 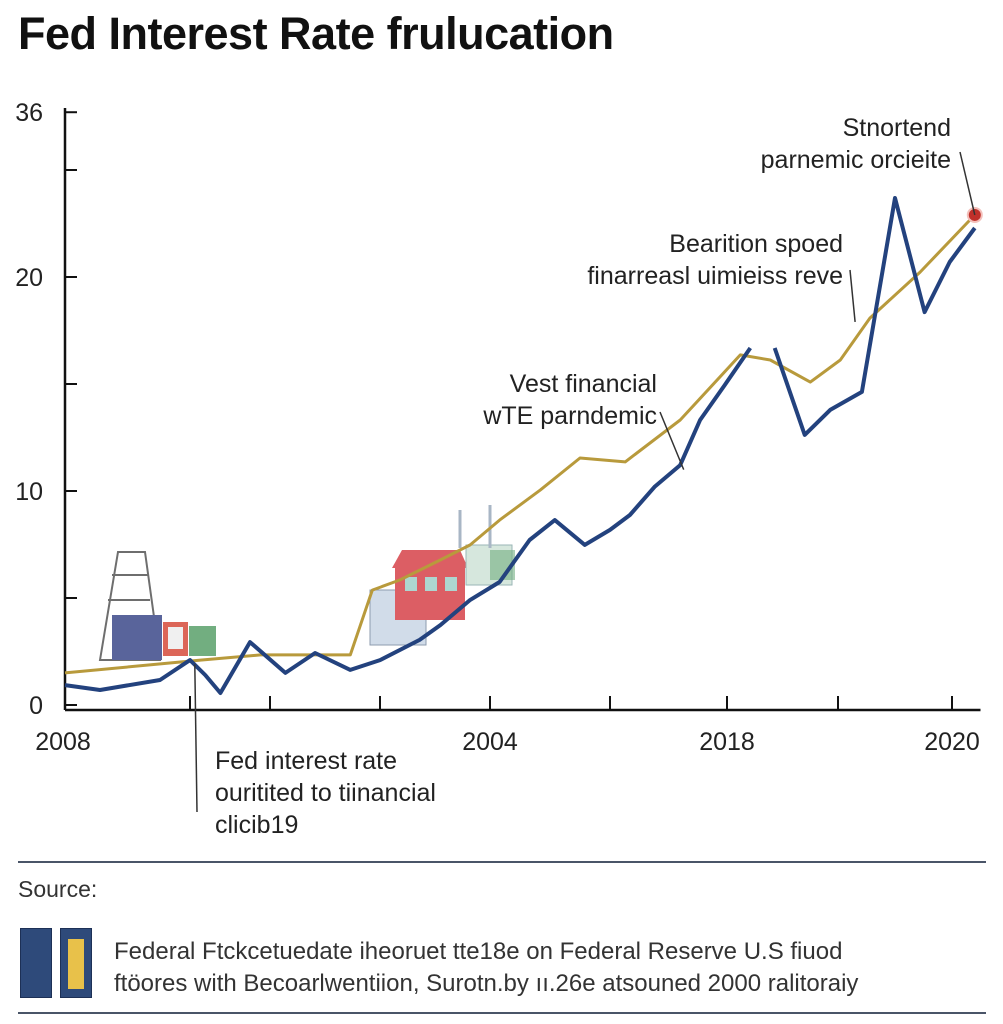 What do you see at coordinates (29, 492) in the screenshot?
I see `y-tick-label: 10` at bounding box center [29, 492].